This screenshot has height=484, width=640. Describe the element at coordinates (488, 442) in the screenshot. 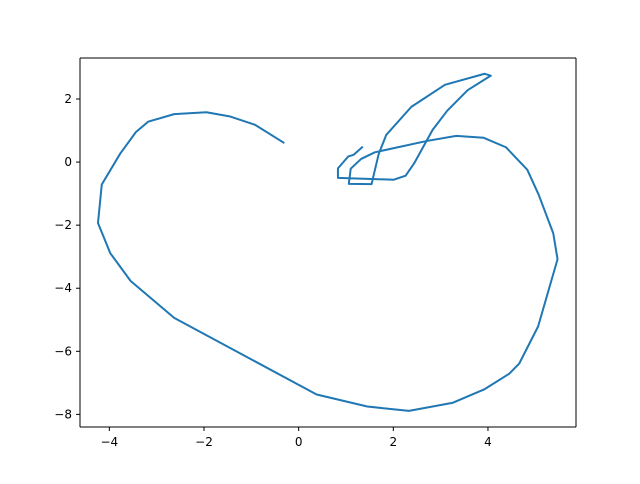

I see `x-tick-label: 4` at that location.